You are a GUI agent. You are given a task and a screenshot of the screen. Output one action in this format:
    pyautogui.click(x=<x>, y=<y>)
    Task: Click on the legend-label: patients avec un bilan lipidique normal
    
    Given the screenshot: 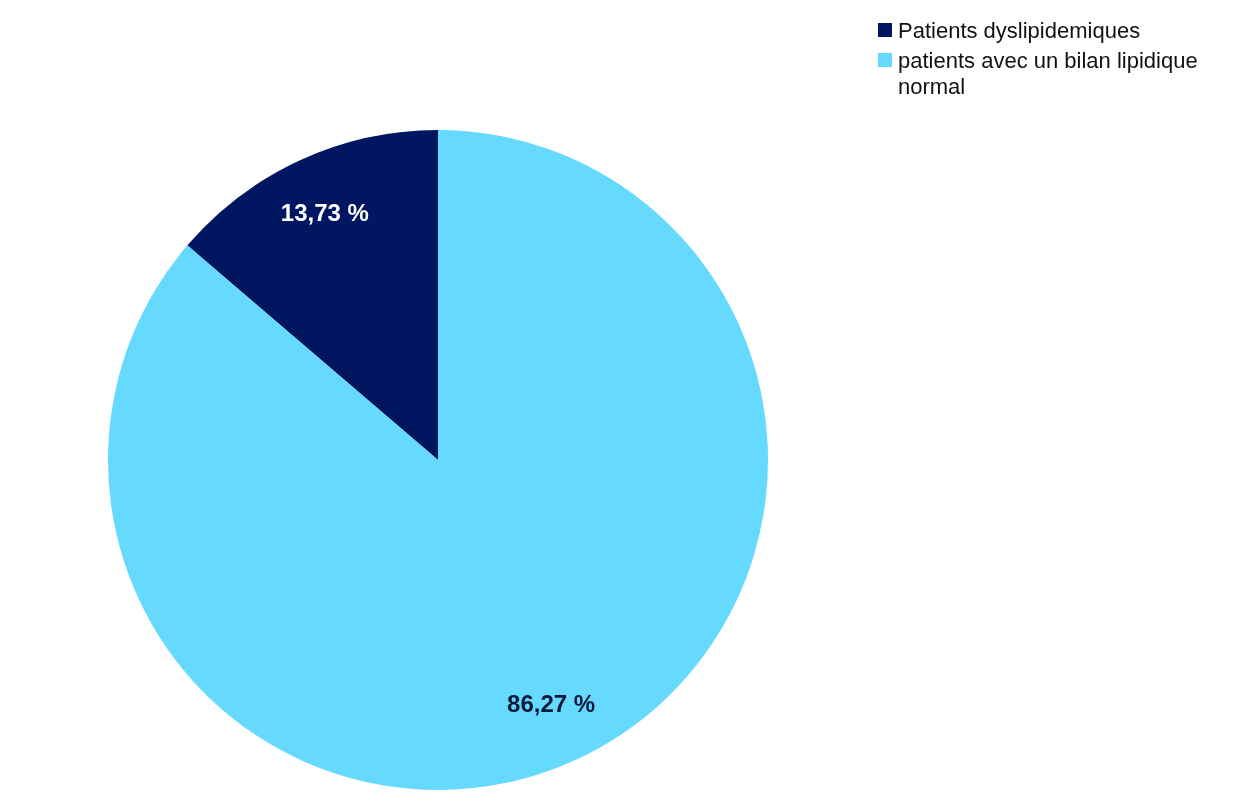 What is the action you would take?
    pyautogui.click(x=1048, y=74)
    